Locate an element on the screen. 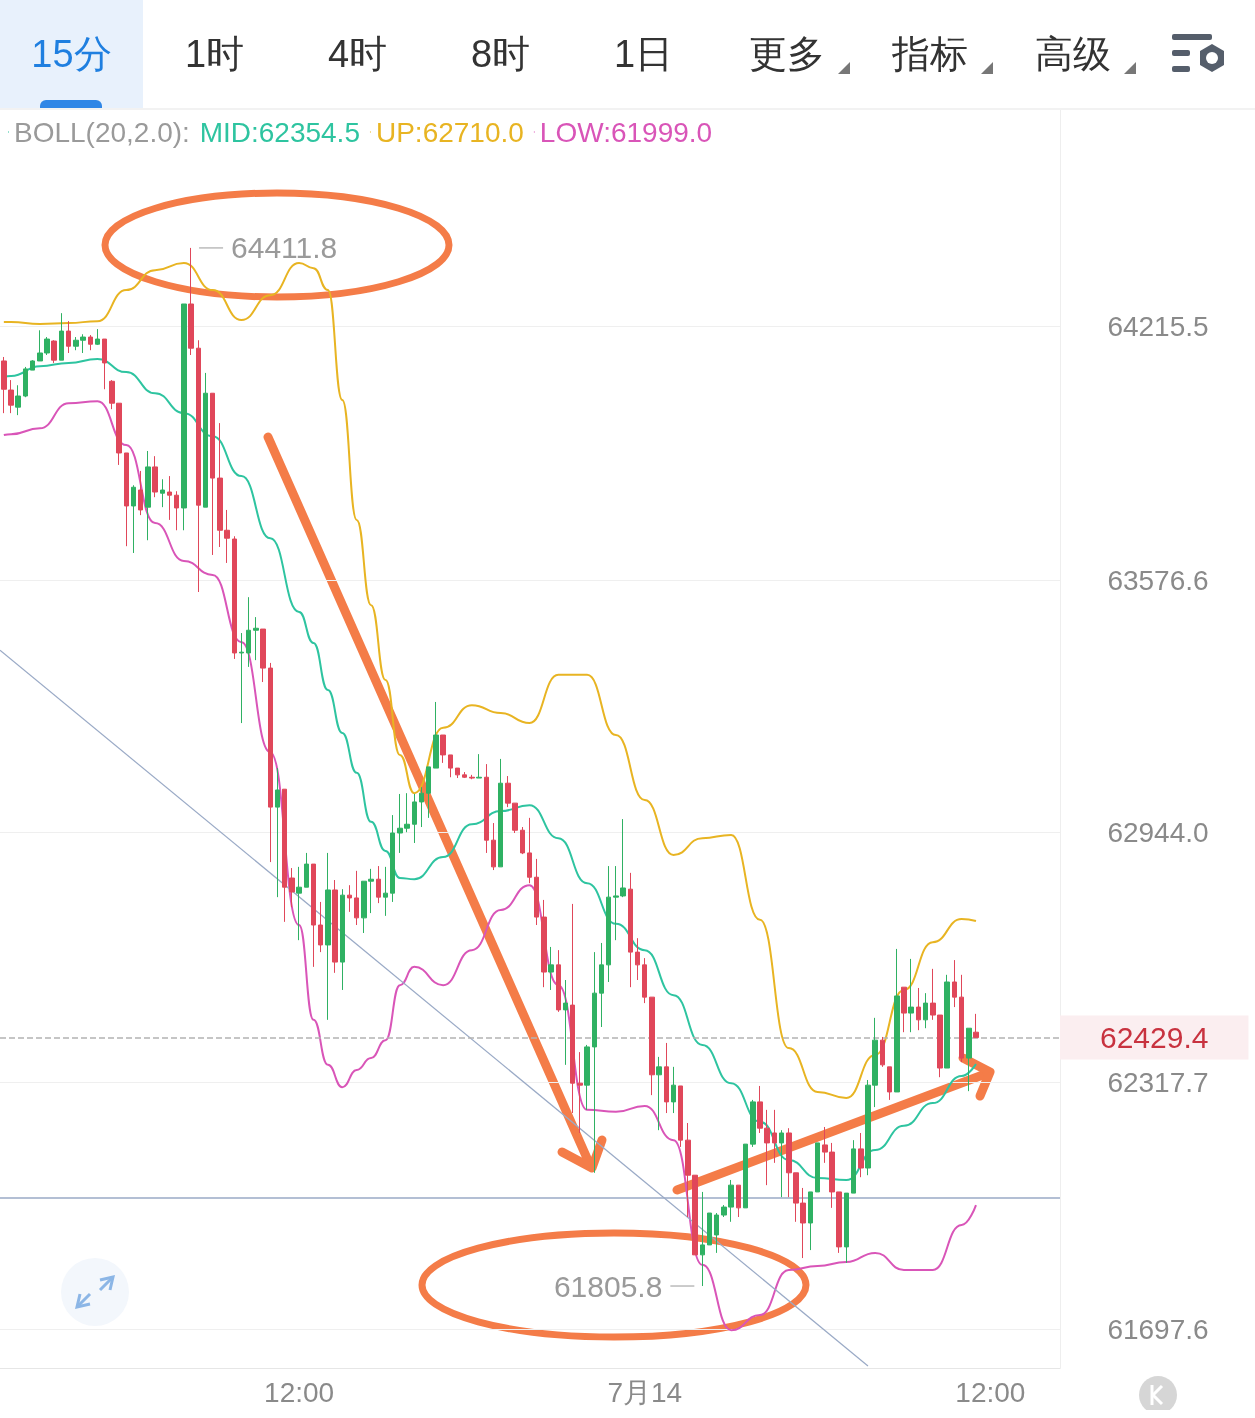 Image resolution: width=1255 pixels, height=1418 pixels. text: 8时 is located at coordinates (500, 54).